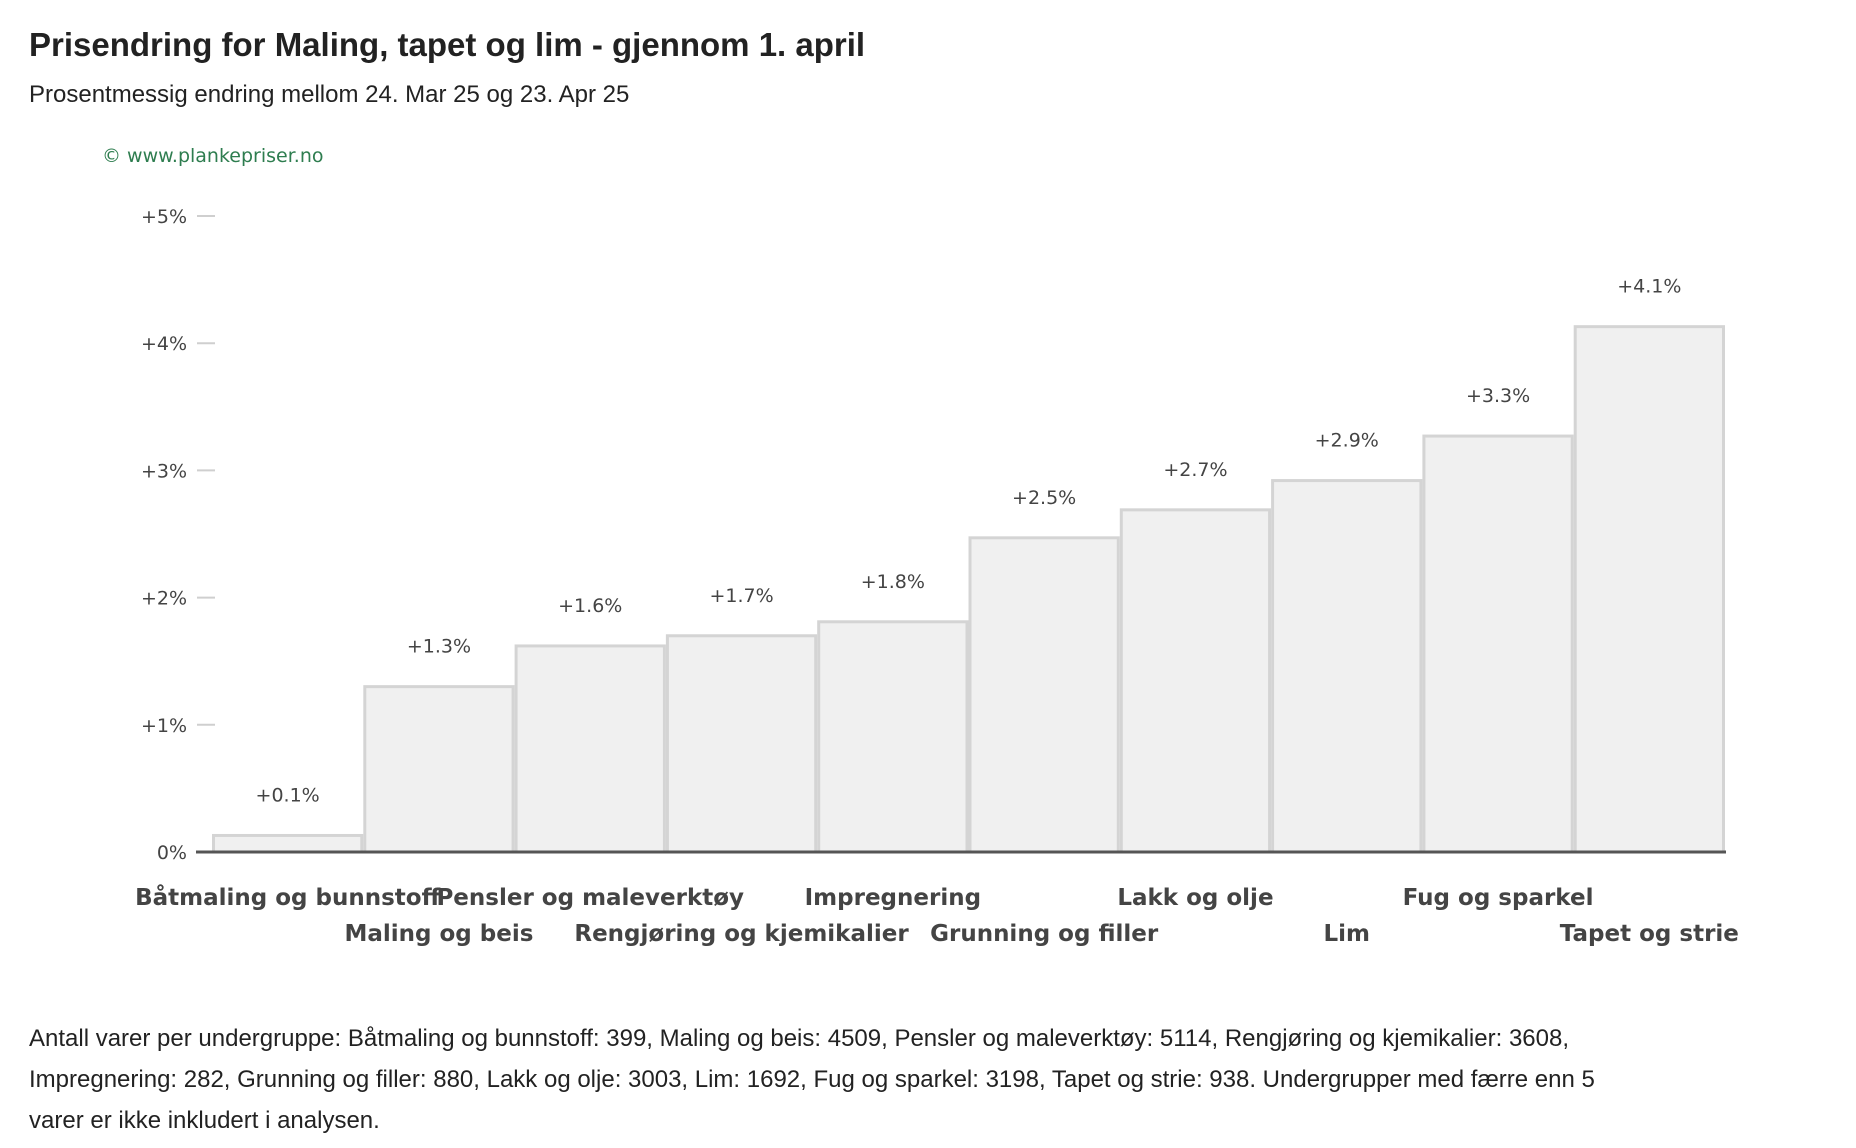 The height and width of the screenshot is (1148, 1856). What do you see at coordinates (164, 217) in the screenshot?
I see `y-tick-label: +5%` at bounding box center [164, 217].